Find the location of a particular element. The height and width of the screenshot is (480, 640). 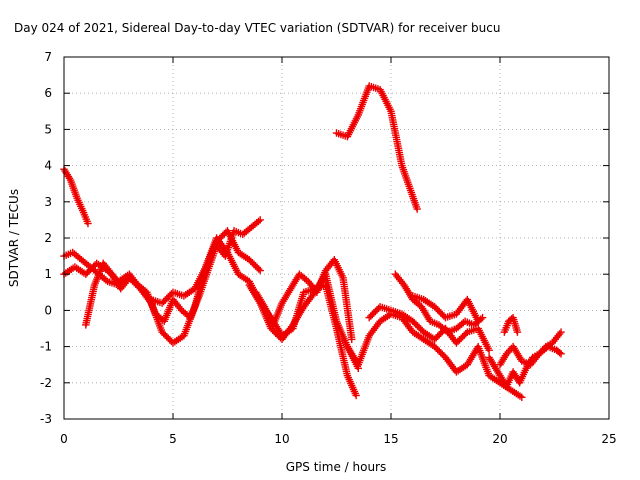

series-arc13 is located at coordinates (530, 355).